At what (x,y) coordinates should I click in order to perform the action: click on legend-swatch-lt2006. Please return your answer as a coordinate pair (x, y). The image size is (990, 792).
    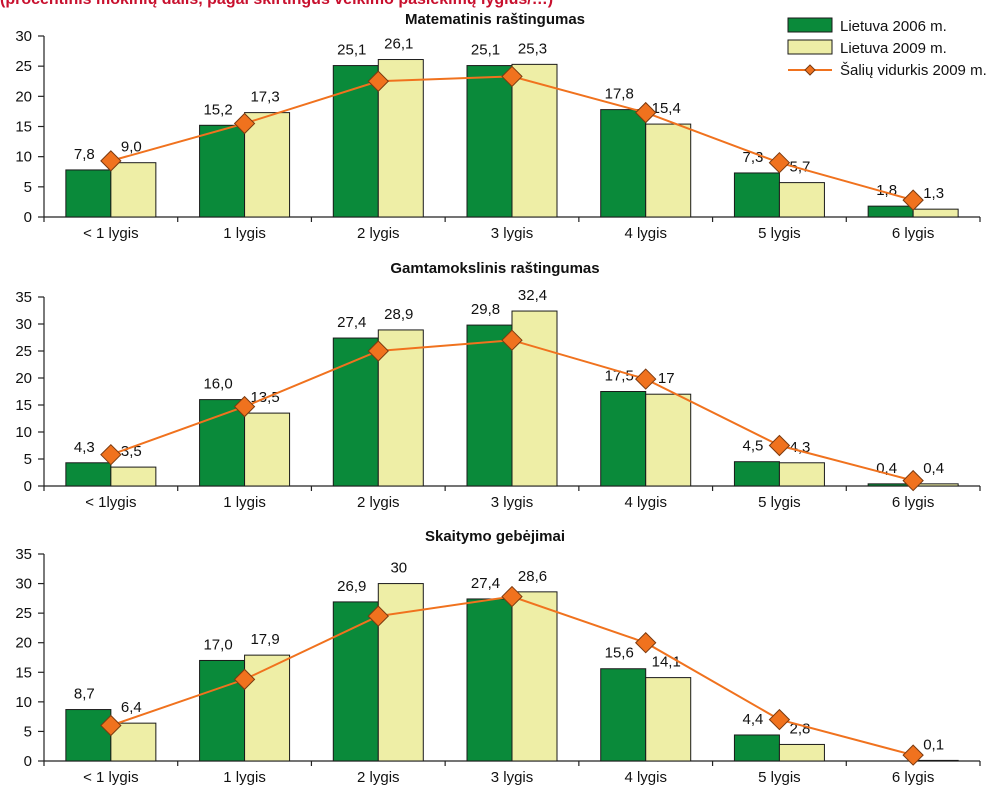
    Looking at the image, I should click on (810, 25).